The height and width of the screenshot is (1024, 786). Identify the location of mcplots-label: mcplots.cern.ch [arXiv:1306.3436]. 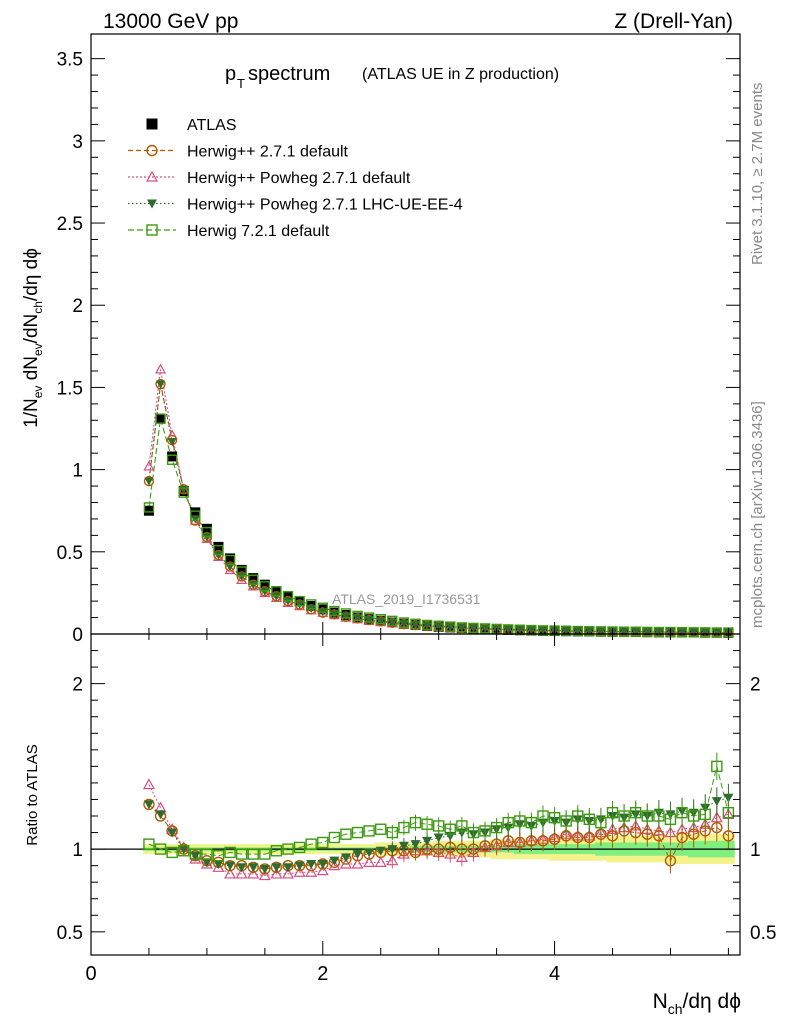
(757, 514).